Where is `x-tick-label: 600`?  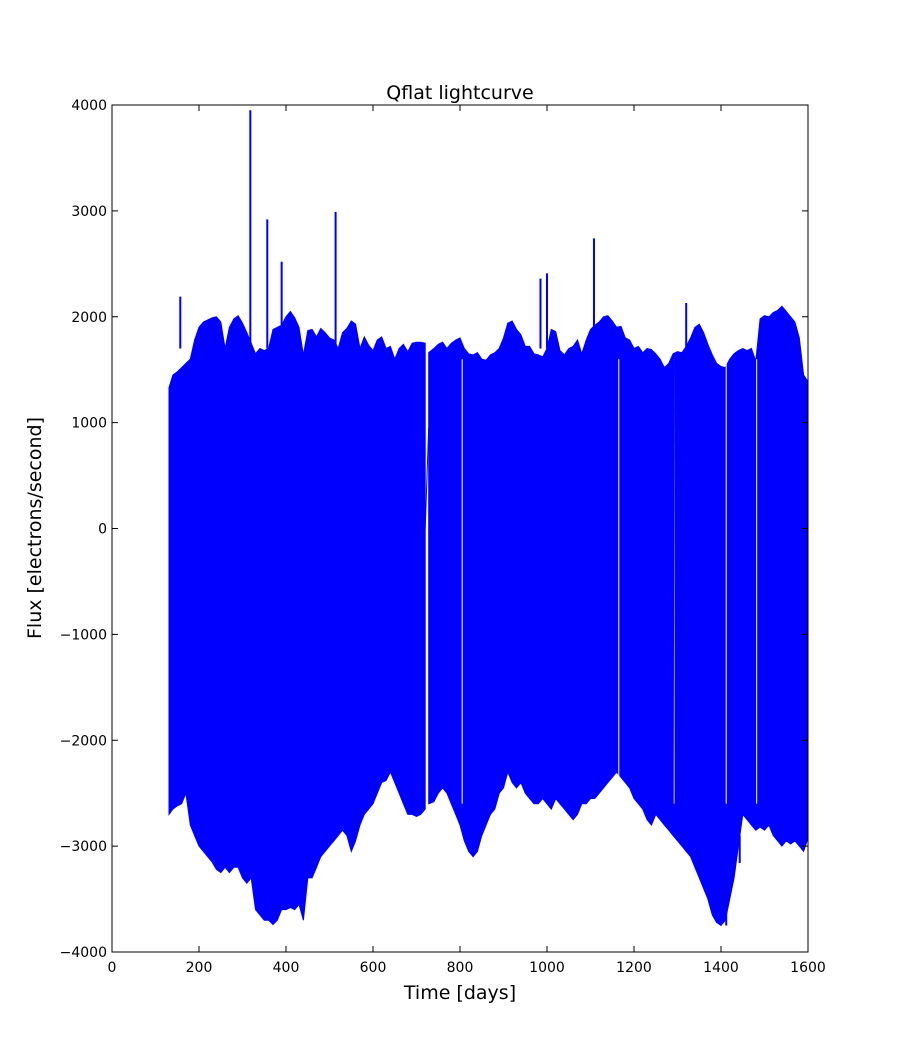 x-tick-label: 600 is located at coordinates (373, 968).